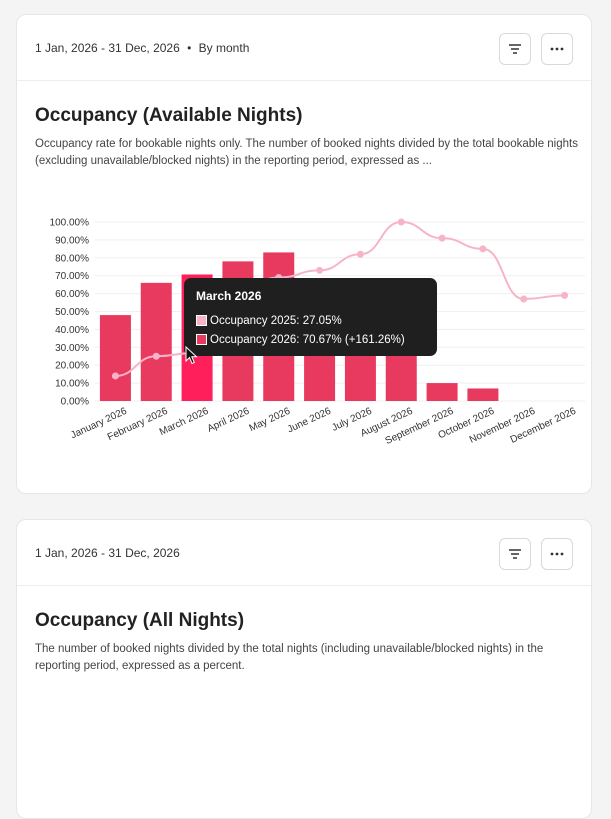 This screenshot has height=819, width=611. Describe the element at coordinates (169, 115) in the screenshot. I see `card-title: Occupancy (Available Nights)` at that location.